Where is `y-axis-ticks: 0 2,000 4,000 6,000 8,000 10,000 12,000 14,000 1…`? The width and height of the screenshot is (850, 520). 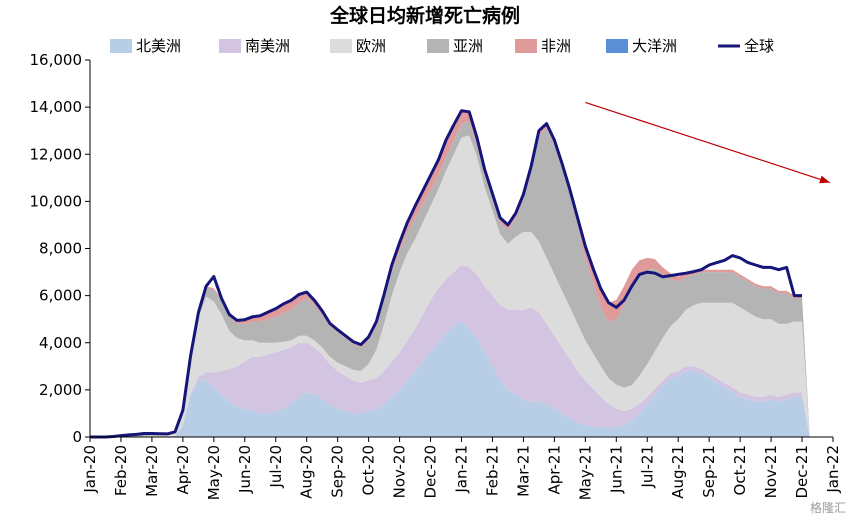 y-axis-ticks: 0 2,000 4,000 6,000 8,000 10,000 12,000 14,000 1… is located at coordinates (60, 248).